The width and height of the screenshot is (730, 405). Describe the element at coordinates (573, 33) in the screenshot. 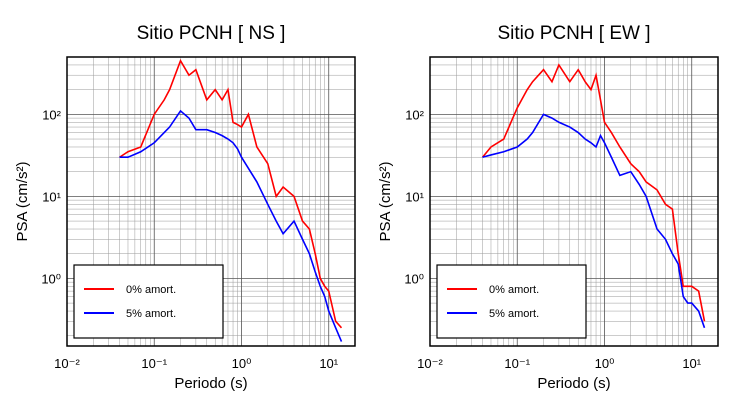

I see `chart-title: Sitio PCNH [ EW ]` at that location.